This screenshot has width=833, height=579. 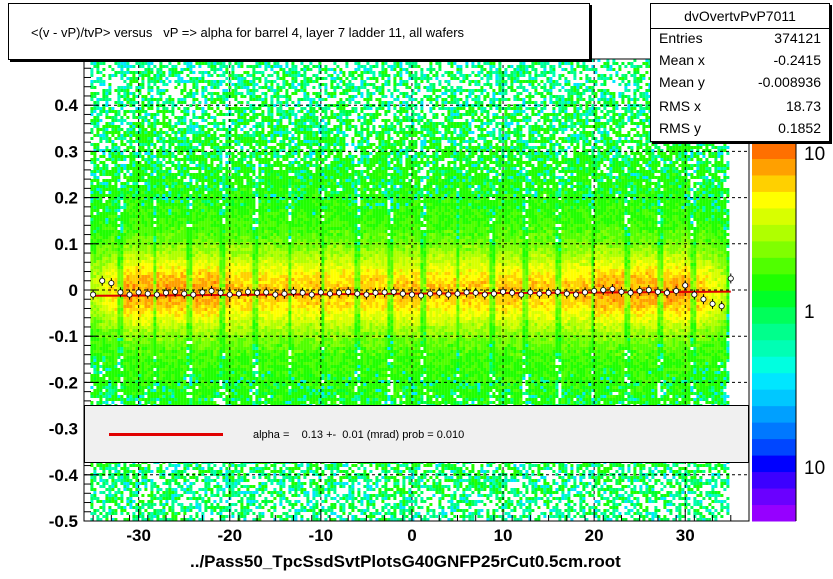 I want to click on x-tick-label: 10, so click(x=503, y=535).